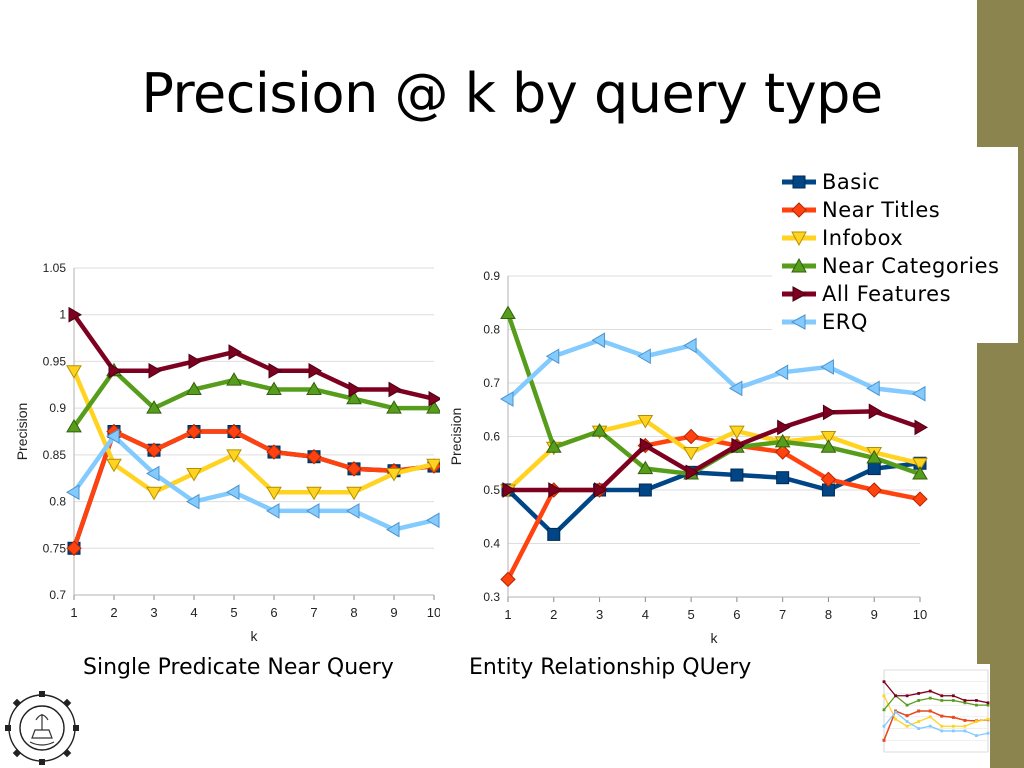  Describe the element at coordinates (851, 182) in the screenshot. I see `legend-label-basic: Basic` at that location.